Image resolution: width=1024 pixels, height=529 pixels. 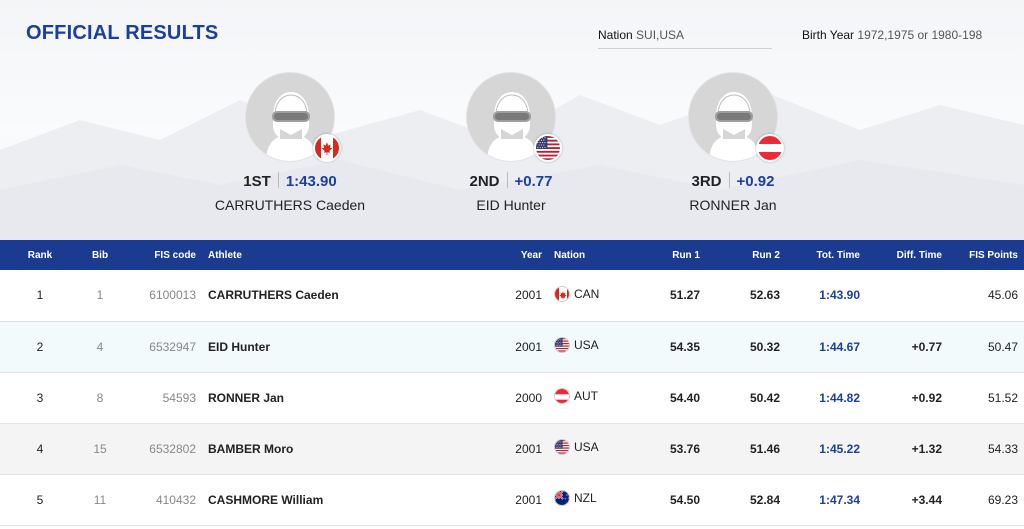 What do you see at coordinates (511, 205) in the screenshot?
I see `podium-name: EID Hunter` at bounding box center [511, 205].